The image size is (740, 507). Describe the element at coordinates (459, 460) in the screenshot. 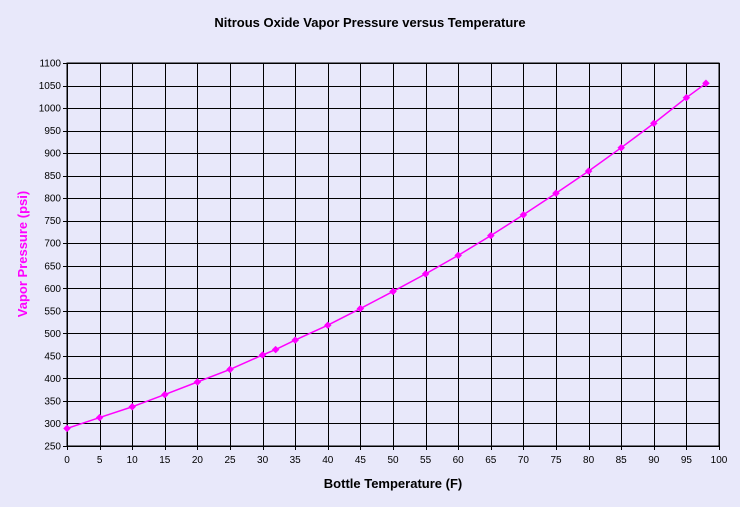

I see `x-tick-label: 60` at that location.